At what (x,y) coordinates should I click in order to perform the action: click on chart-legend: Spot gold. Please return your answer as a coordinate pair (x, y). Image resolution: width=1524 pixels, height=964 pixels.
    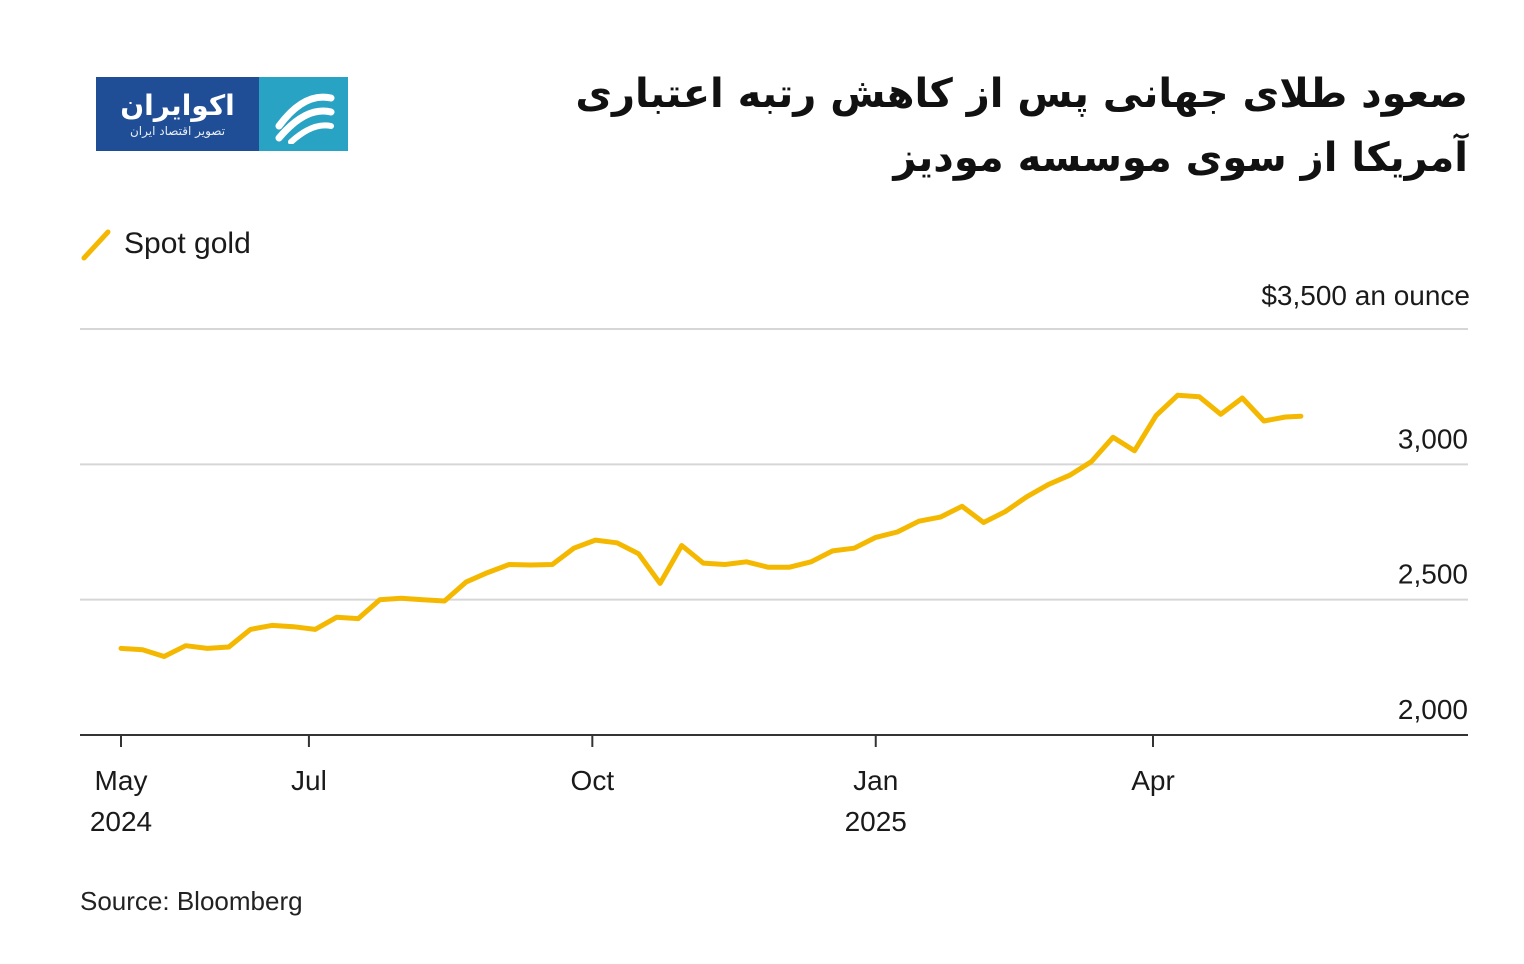
    Looking at the image, I should click on (165, 244).